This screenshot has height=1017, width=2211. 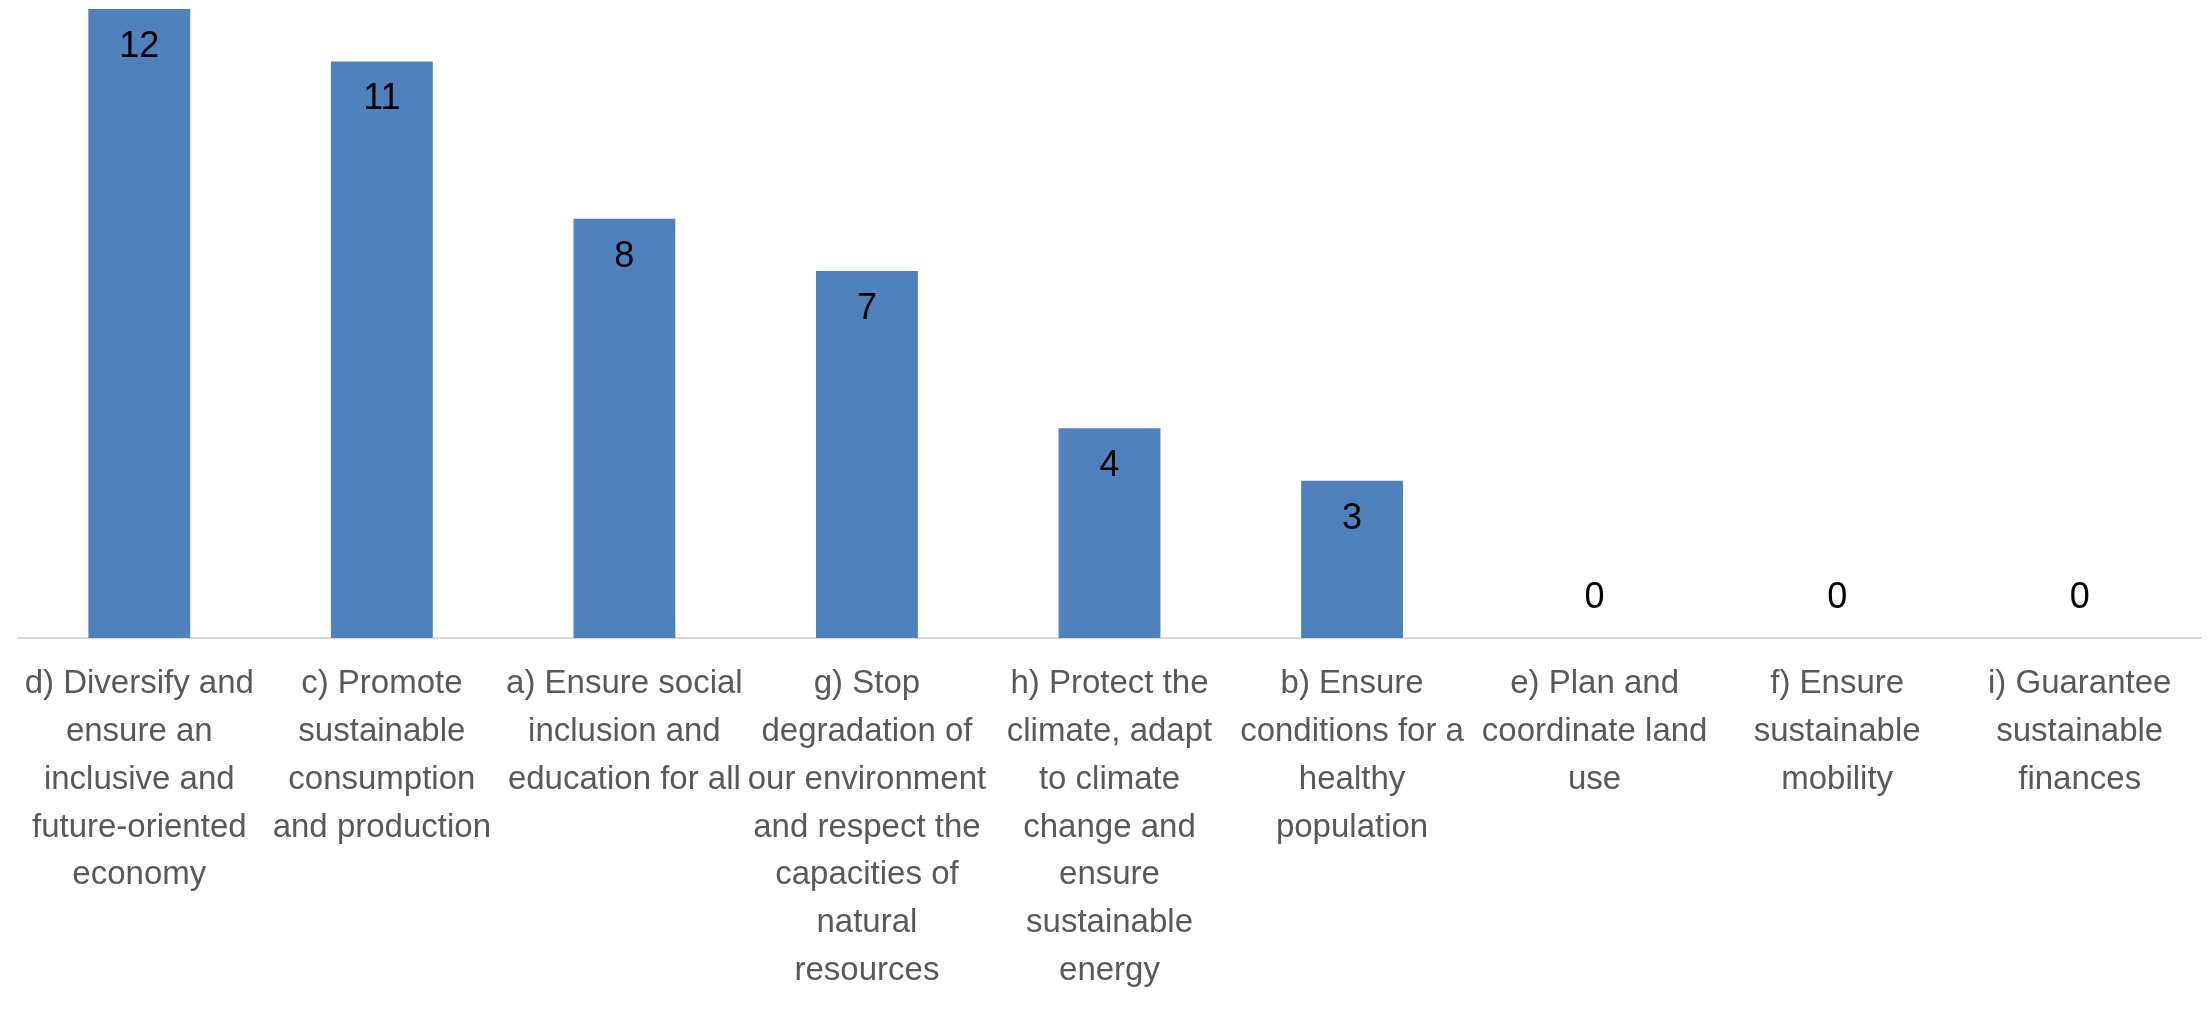 I want to click on data-label: 4, so click(x=1109, y=464).